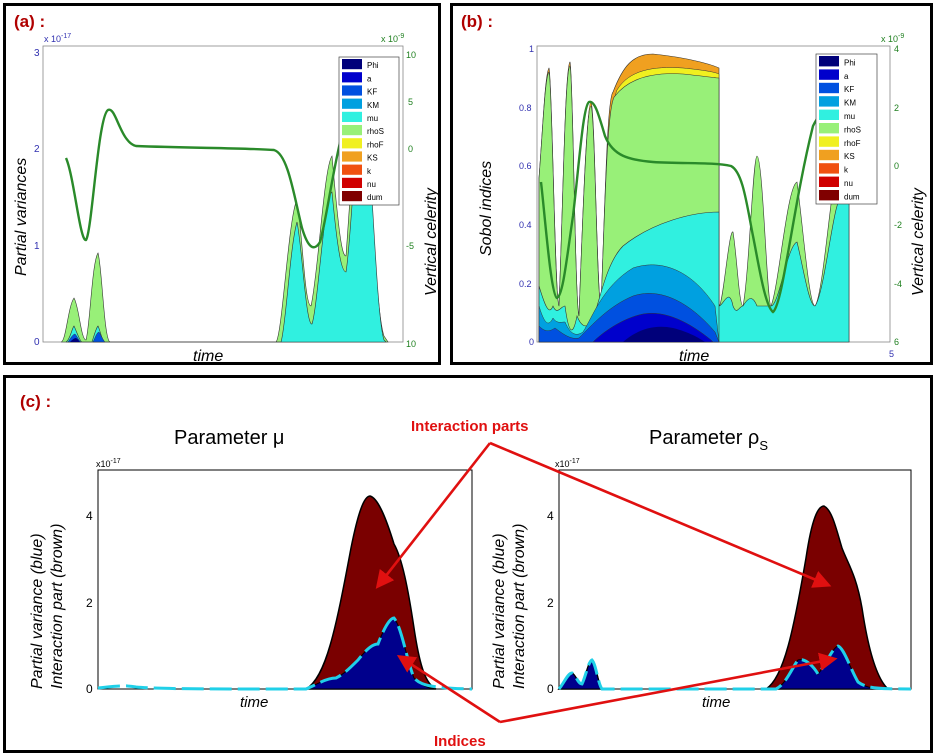  I want to click on panel-a-y2tick-0: 10, so click(411, 55).